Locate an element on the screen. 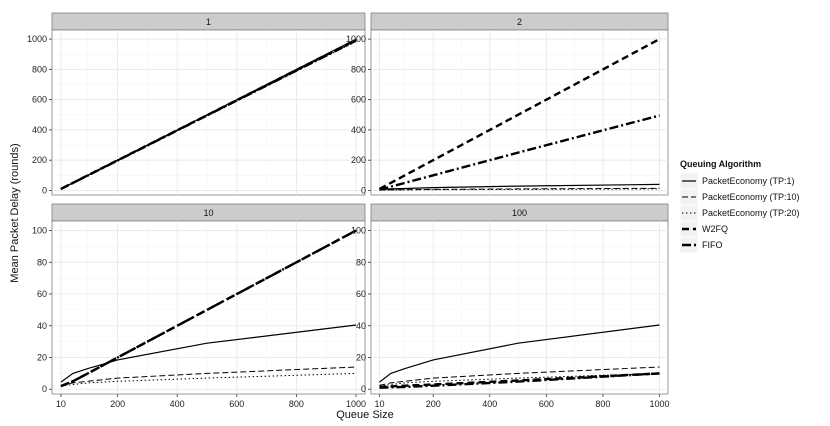 Image resolution: width=830 pixels, height=426 pixels. legend-label: PacketEconomy (TP:20) is located at coordinates (751, 213).